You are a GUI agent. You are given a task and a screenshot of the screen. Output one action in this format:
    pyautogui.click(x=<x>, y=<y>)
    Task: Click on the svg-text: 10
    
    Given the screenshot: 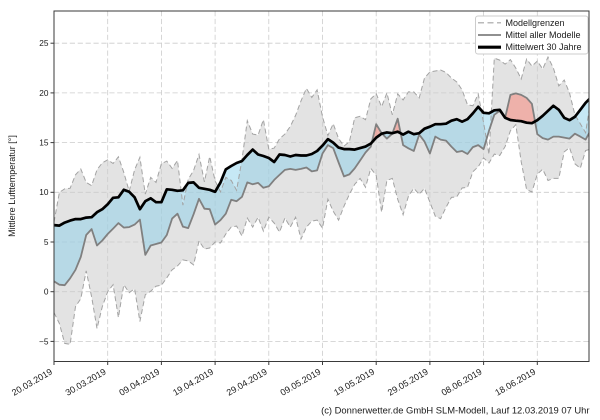 What is the action you would take?
    pyautogui.click(x=44, y=192)
    